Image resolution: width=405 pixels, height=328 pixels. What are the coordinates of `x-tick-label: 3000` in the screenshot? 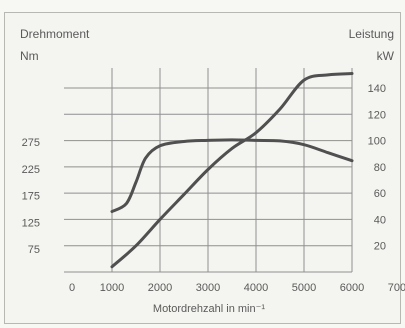 It's located at (208, 288).